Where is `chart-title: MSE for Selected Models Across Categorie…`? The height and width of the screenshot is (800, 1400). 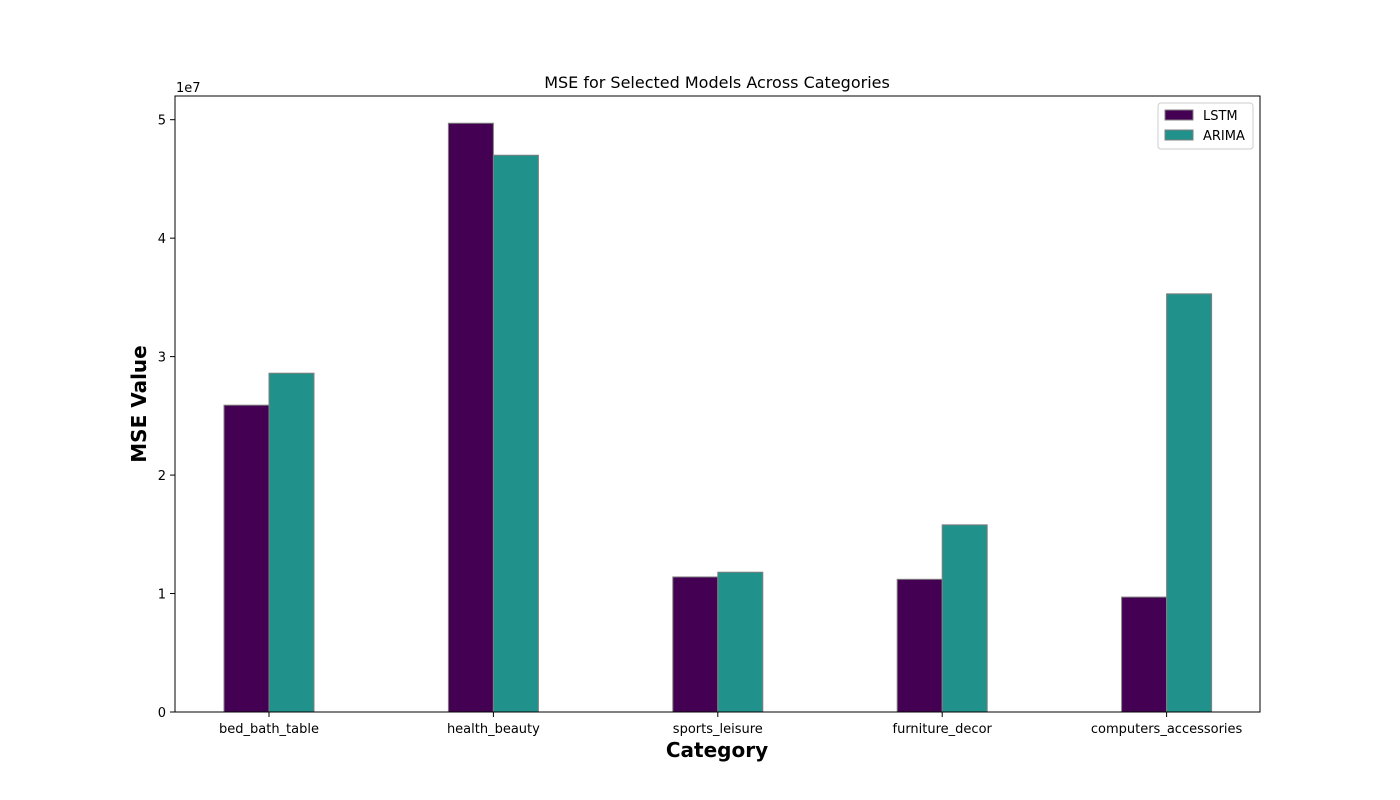 chart-title: MSE for Selected Models Across Categorie… is located at coordinates (717, 82).